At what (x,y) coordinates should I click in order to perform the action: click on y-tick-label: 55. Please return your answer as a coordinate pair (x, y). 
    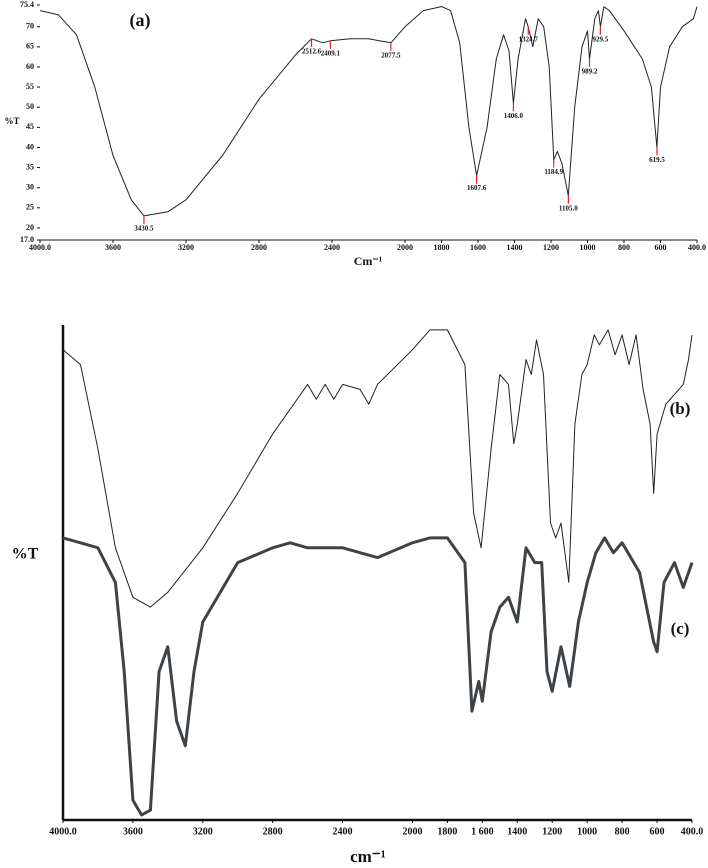
    Looking at the image, I should click on (30, 86).